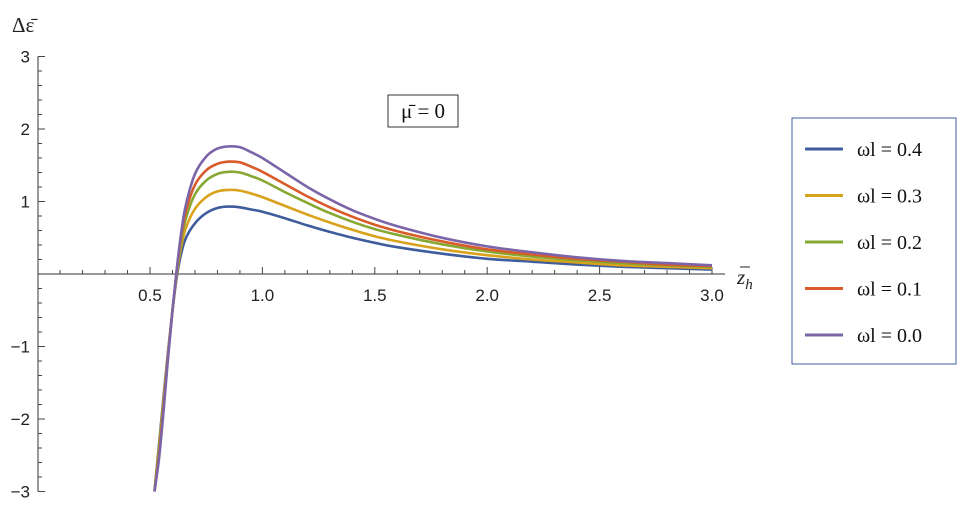 This screenshot has width=970, height=510. What do you see at coordinates (20, 419) in the screenshot?
I see `y-tick-label: −2` at bounding box center [20, 419].